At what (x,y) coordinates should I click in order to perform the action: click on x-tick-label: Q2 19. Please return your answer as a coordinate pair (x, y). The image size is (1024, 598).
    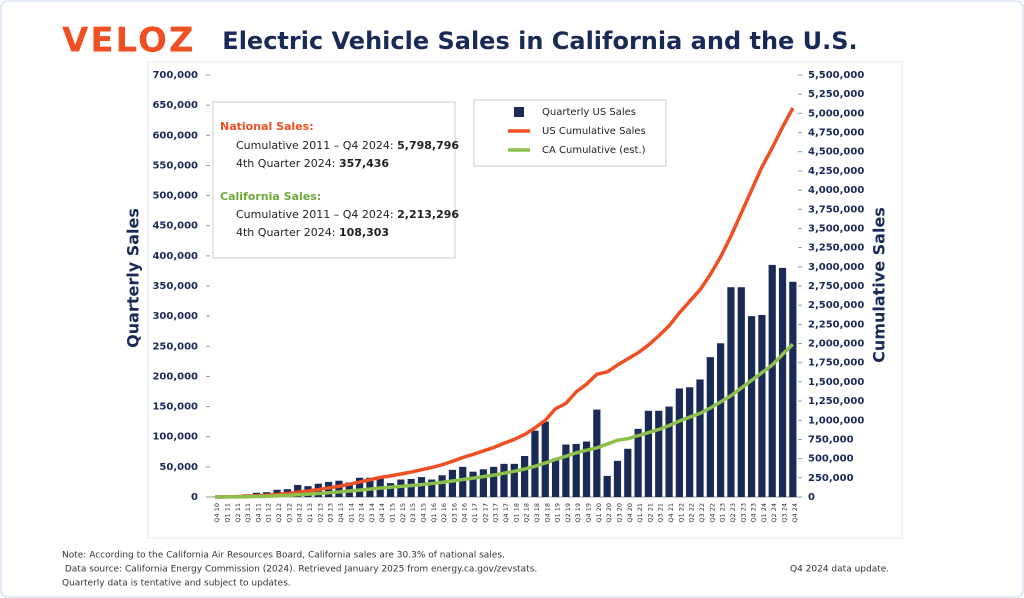
    Looking at the image, I should click on (568, 513).